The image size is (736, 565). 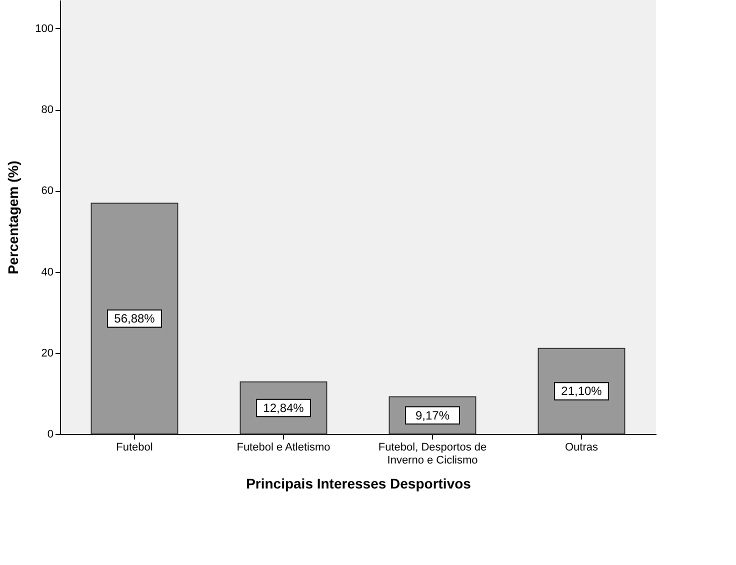 What do you see at coordinates (13, 217) in the screenshot?
I see `y-axis-title: Percentagem (%)` at bounding box center [13, 217].